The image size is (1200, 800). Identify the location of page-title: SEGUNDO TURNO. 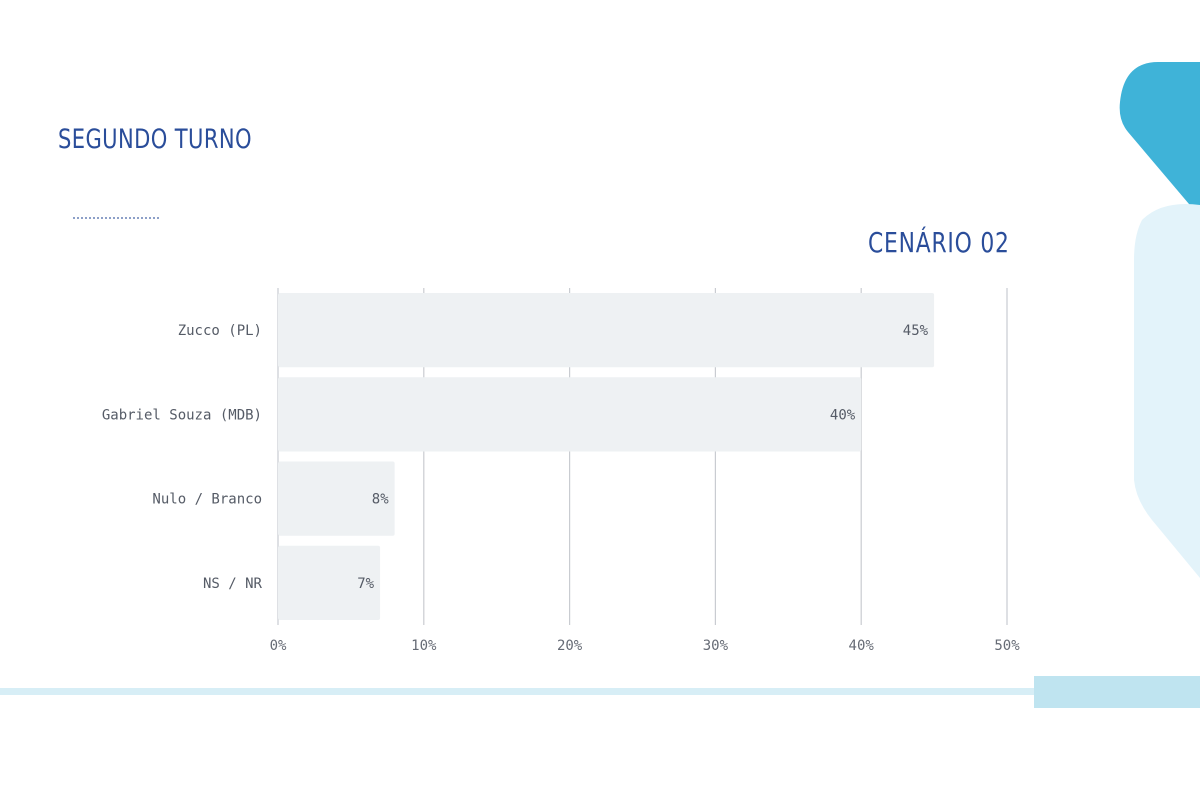
(155, 139).